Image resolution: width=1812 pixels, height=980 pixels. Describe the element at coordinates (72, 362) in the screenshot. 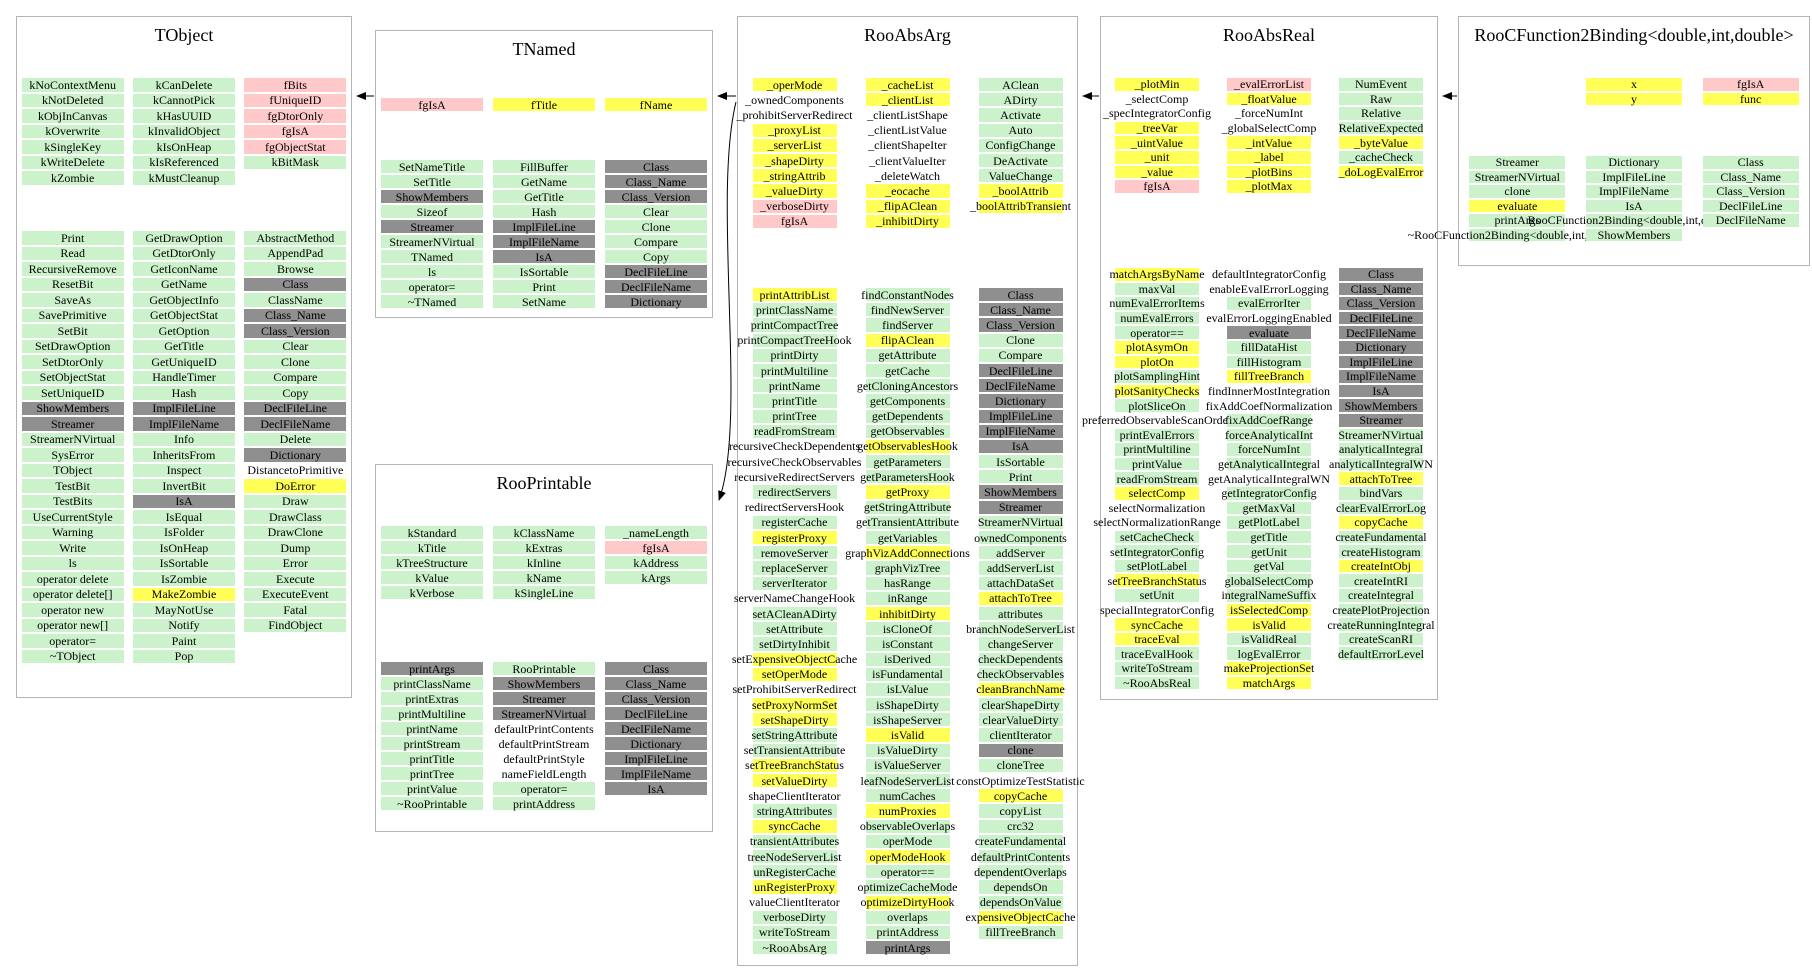

I see `method-setdtoronly: SetDtorOnly` at that location.